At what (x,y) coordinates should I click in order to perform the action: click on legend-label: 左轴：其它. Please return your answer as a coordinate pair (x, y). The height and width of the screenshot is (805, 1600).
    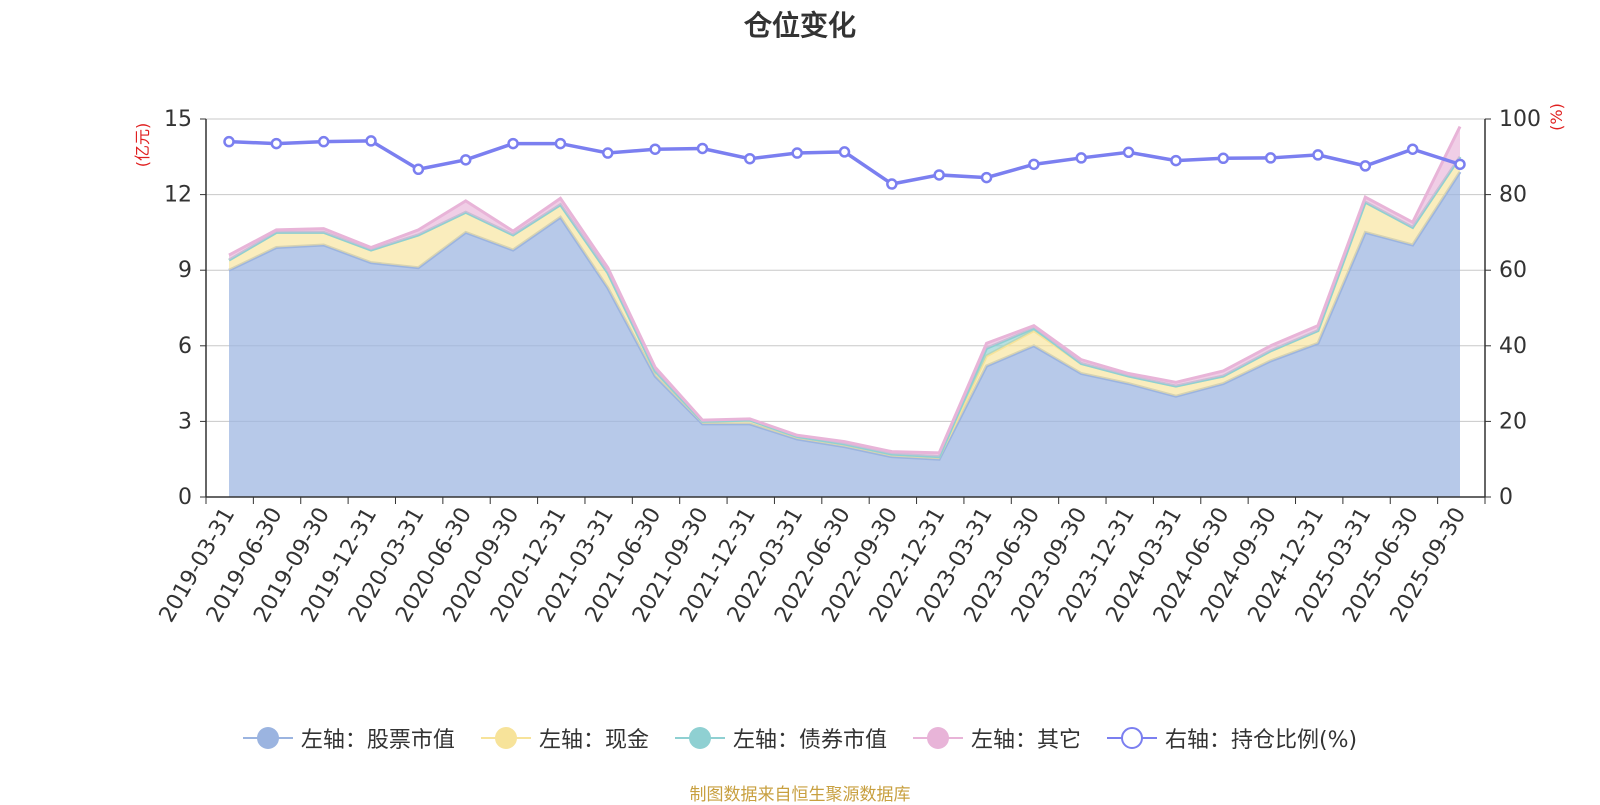
    Looking at the image, I should click on (1025, 740).